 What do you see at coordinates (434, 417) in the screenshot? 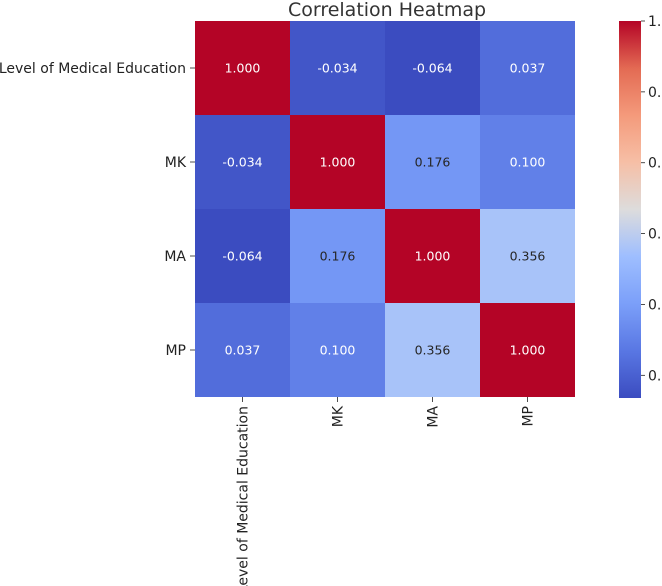
I see `x-tick-label-2: MA` at bounding box center [434, 417].